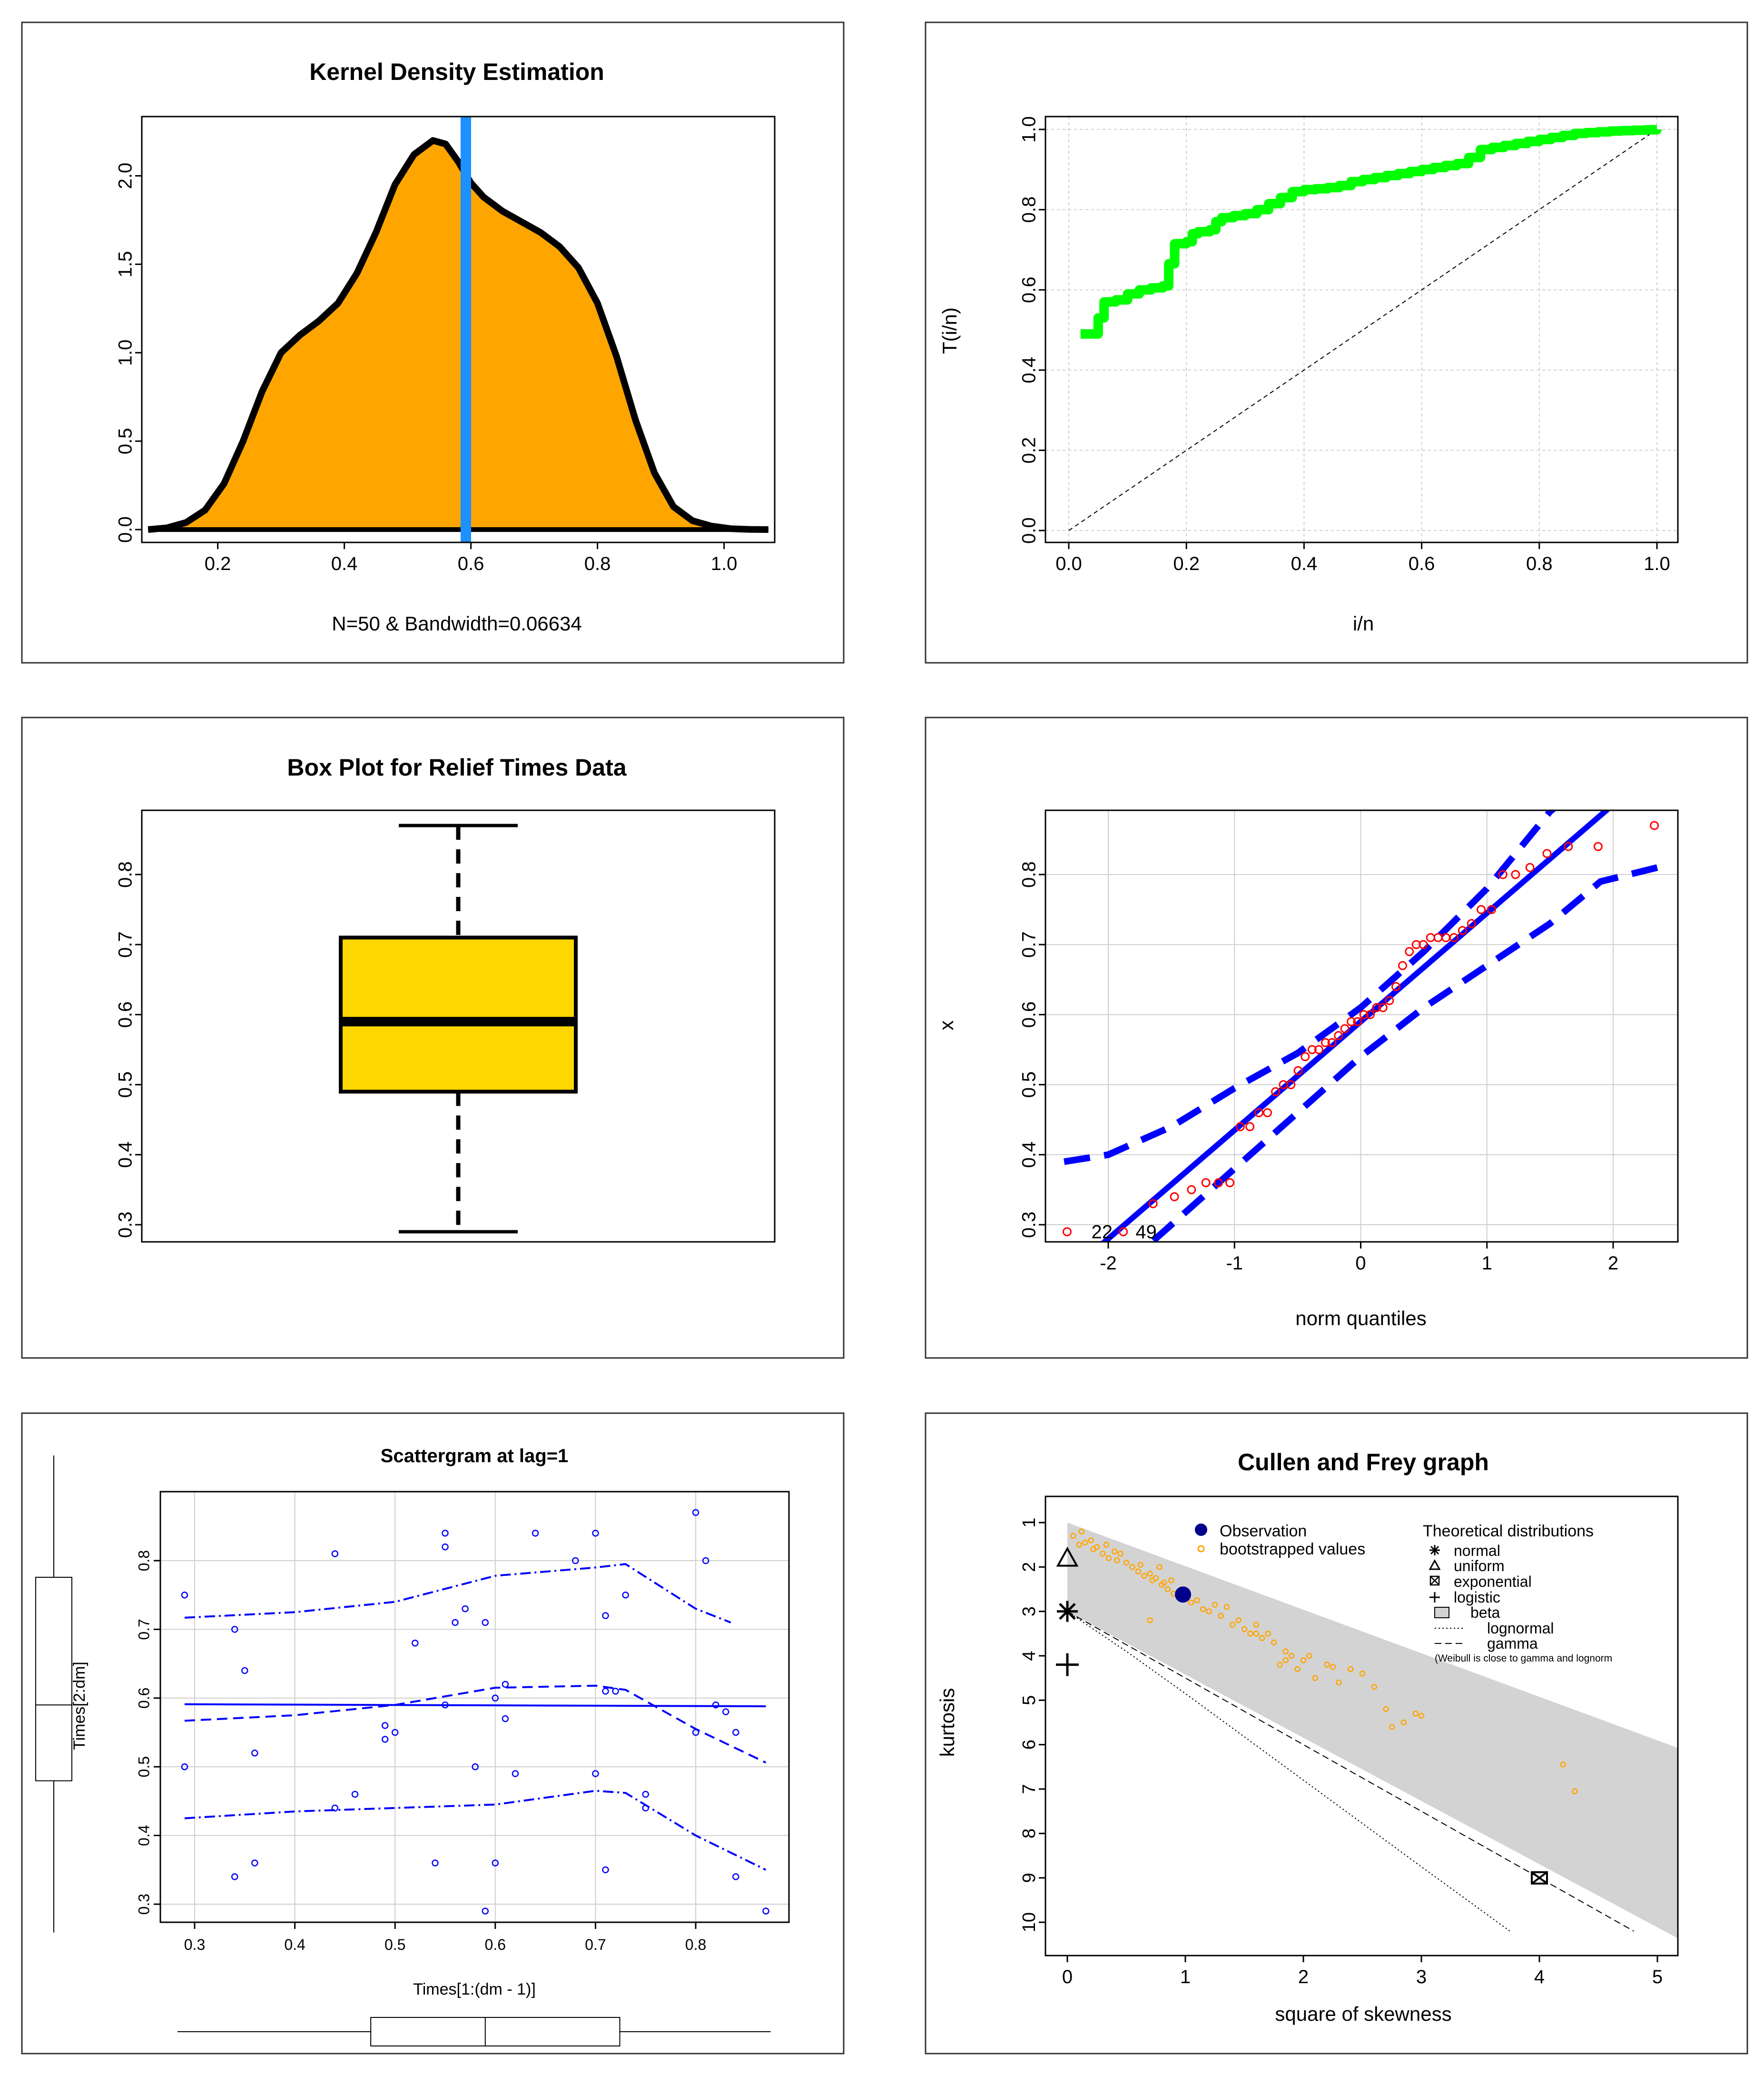 This screenshot has height=2075, width=1764. What do you see at coordinates (475, 1830) in the screenshot?
I see `smooth-lower-line` at bounding box center [475, 1830].